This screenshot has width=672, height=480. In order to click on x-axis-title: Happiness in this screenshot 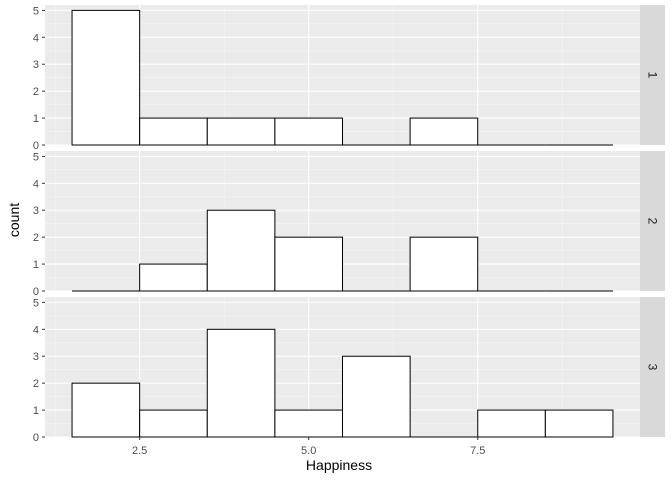, I will do `click(339, 465)`.